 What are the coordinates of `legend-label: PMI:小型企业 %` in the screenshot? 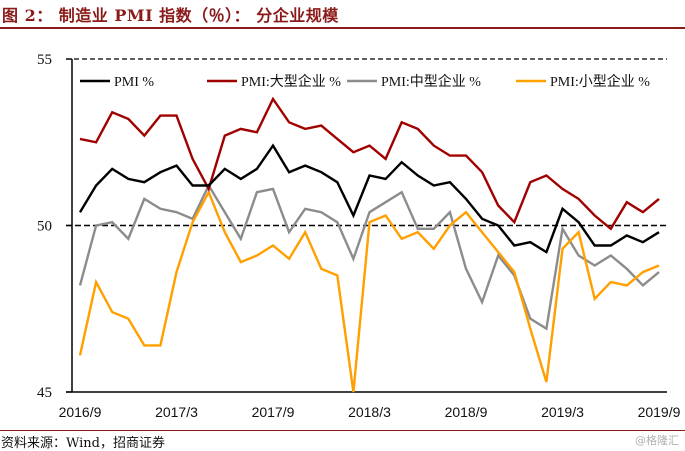 It's located at (600, 81).